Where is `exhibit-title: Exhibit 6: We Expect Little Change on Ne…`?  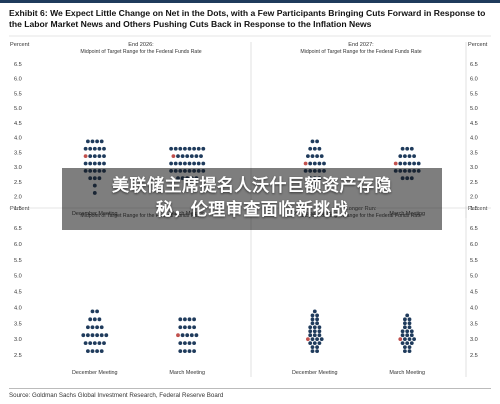 exhibit-title: Exhibit 6: We Expect Little Change on Ne… is located at coordinates (251, 19).